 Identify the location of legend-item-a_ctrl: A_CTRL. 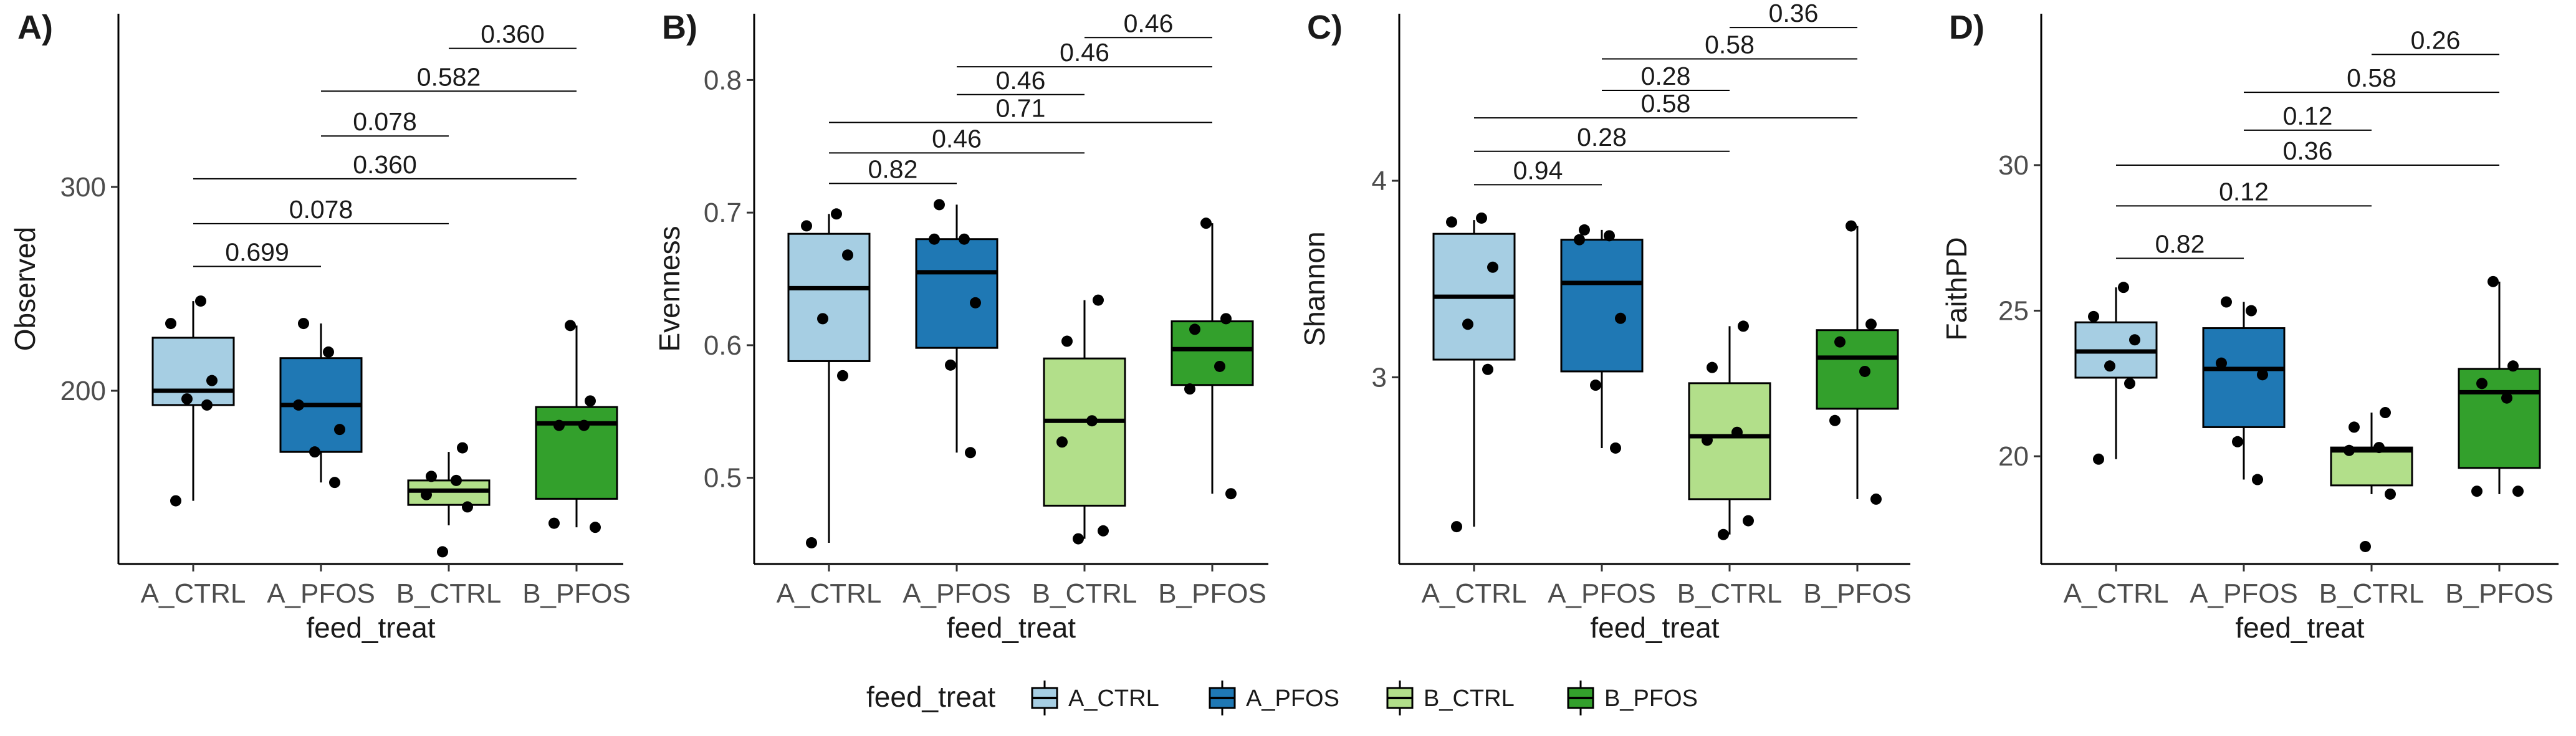
(1095, 698).